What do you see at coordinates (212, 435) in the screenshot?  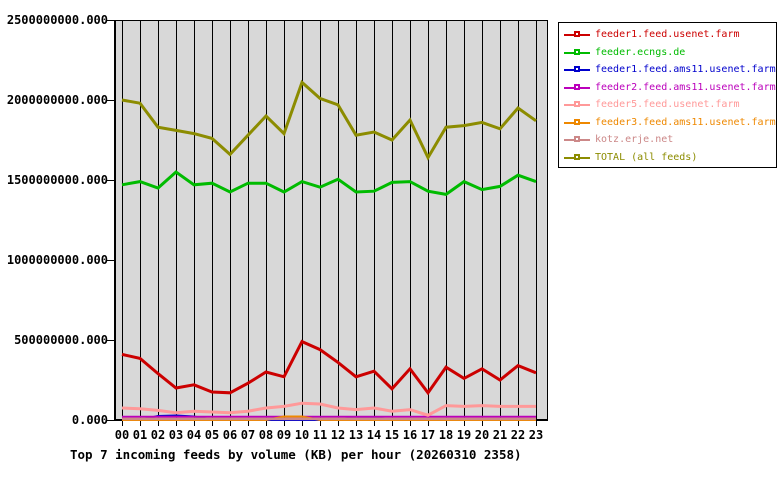 I see `x-tick-label-05: 05` at bounding box center [212, 435].